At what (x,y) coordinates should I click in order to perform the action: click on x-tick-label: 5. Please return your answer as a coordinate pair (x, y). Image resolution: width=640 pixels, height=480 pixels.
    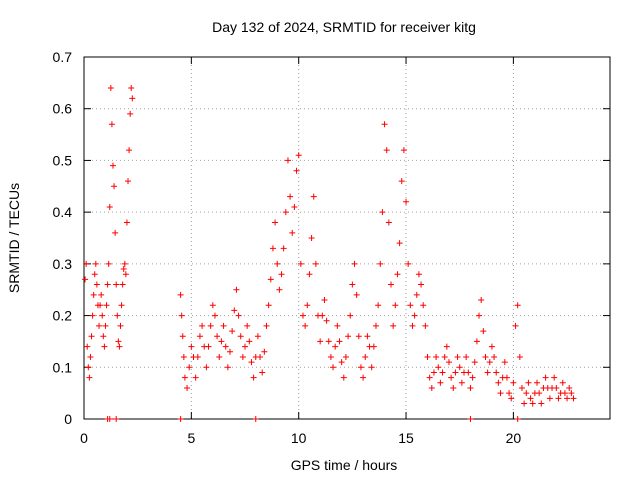
    Looking at the image, I should click on (191, 438).